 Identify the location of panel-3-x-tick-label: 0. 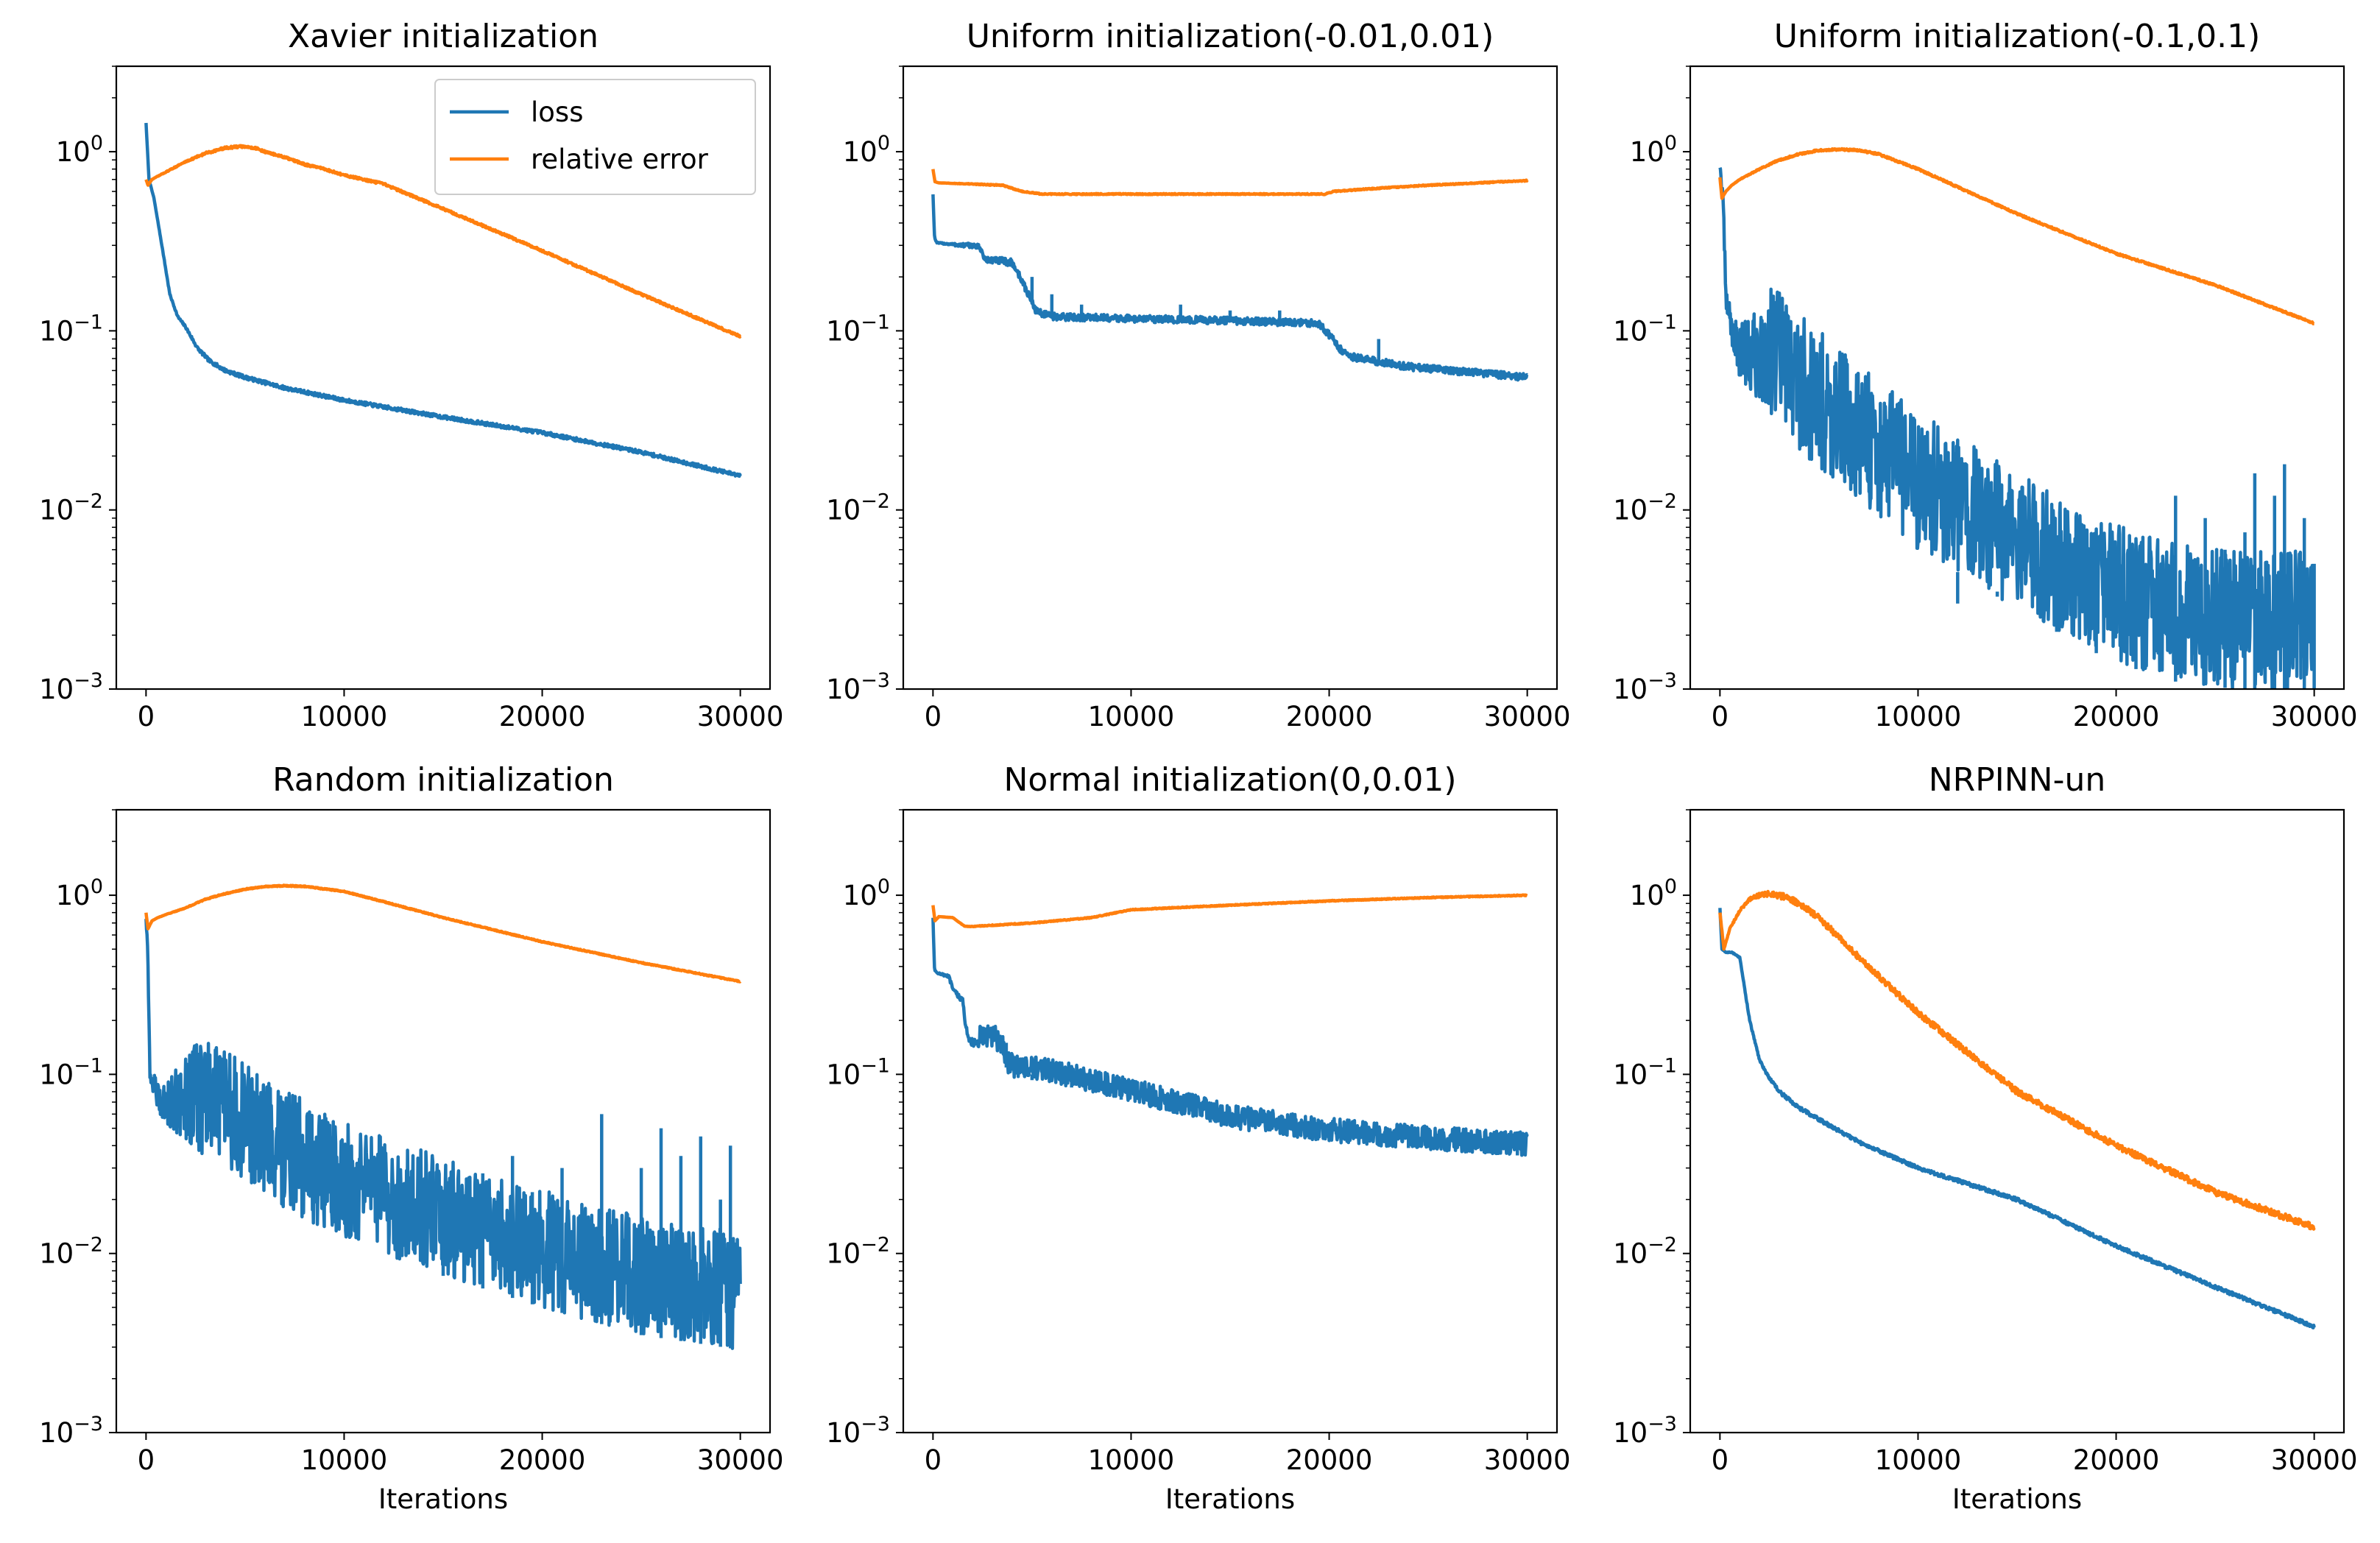
(1721, 716).